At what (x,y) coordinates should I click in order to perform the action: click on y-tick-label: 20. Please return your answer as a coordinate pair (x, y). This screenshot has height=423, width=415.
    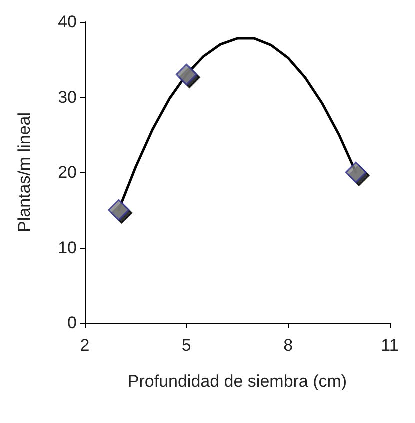
    Looking at the image, I should click on (67, 172).